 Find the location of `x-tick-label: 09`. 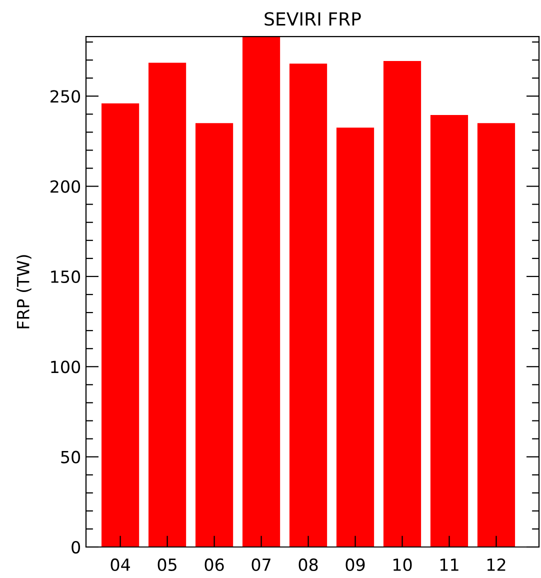

x-tick-label: 09 is located at coordinates (355, 565).